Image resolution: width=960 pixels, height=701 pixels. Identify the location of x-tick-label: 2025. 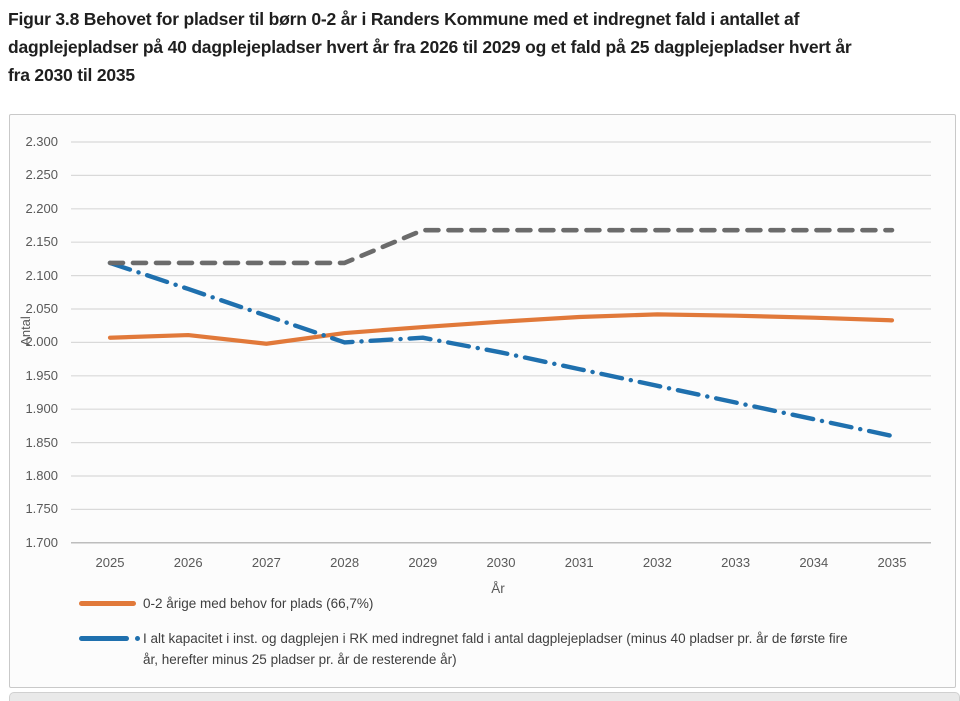
(110, 562).